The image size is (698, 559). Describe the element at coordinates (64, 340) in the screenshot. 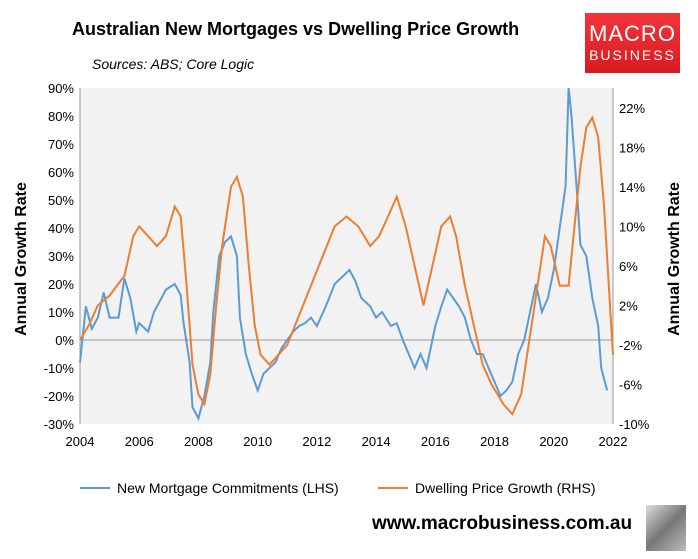

I see `y-tick-label: 0%` at that location.